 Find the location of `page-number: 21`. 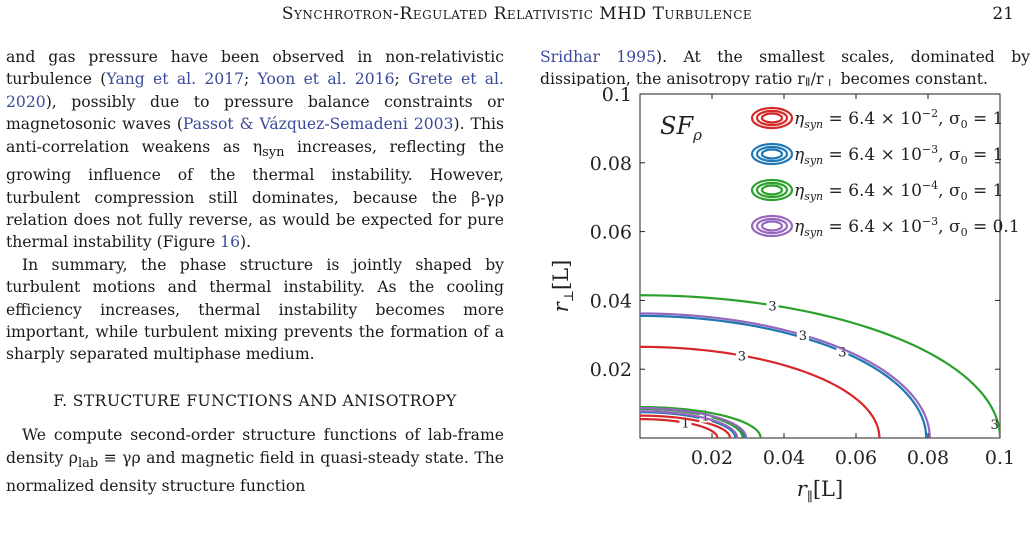

page-number: 21 is located at coordinates (1003, 14).